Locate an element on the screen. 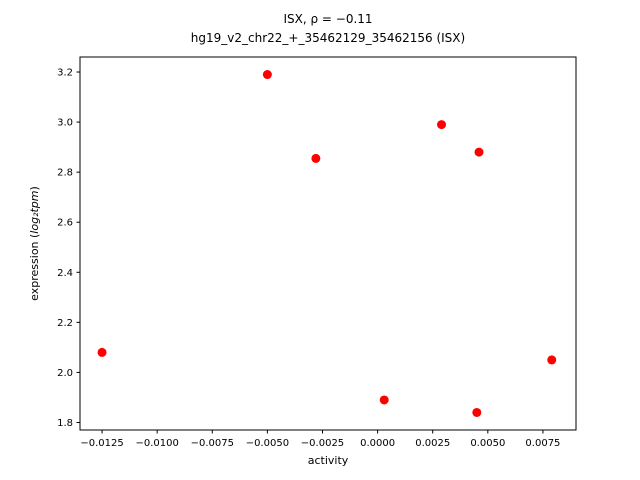  y-tick-label: 2.6 is located at coordinates (65, 223).